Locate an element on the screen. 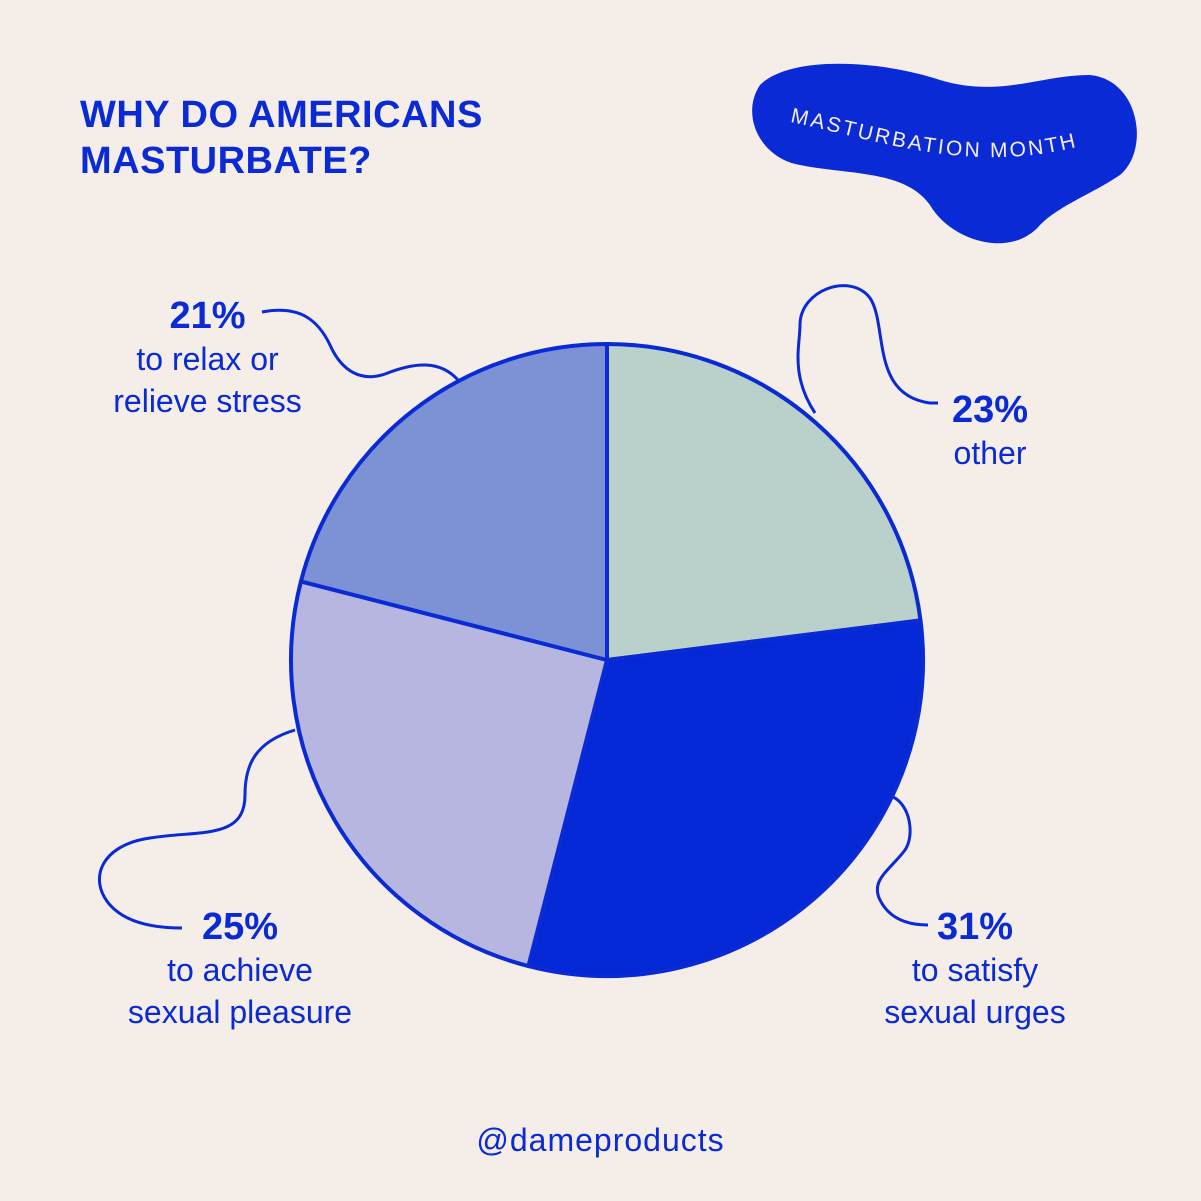 The image size is (1201, 1201). slice-label-relax: 21% to relax or relieve stress is located at coordinates (207, 358).